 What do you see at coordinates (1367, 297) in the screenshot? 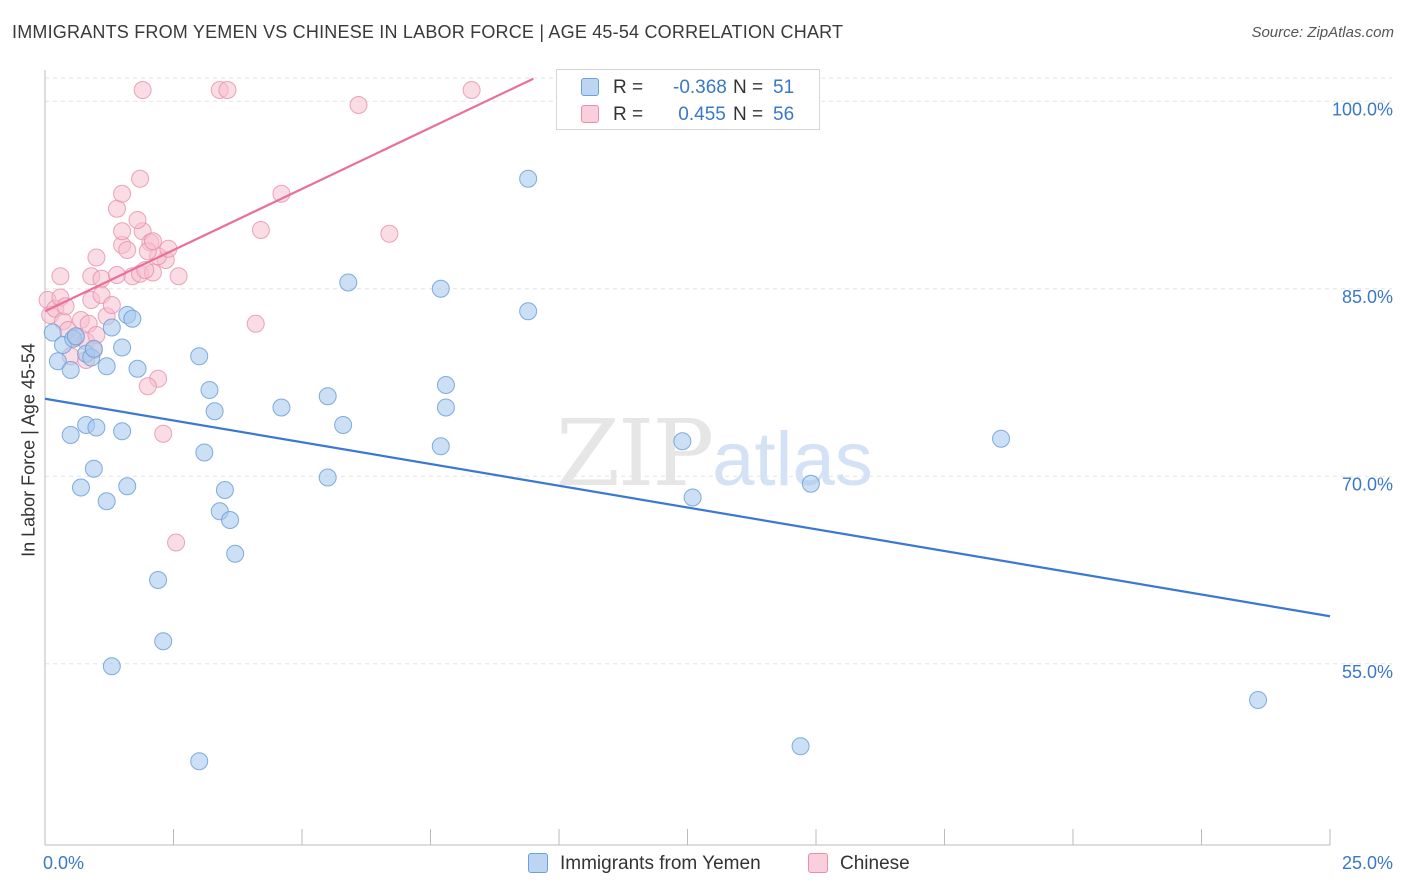
I see `y-tick-label: 85.0%` at bounding box center [1367, 297].